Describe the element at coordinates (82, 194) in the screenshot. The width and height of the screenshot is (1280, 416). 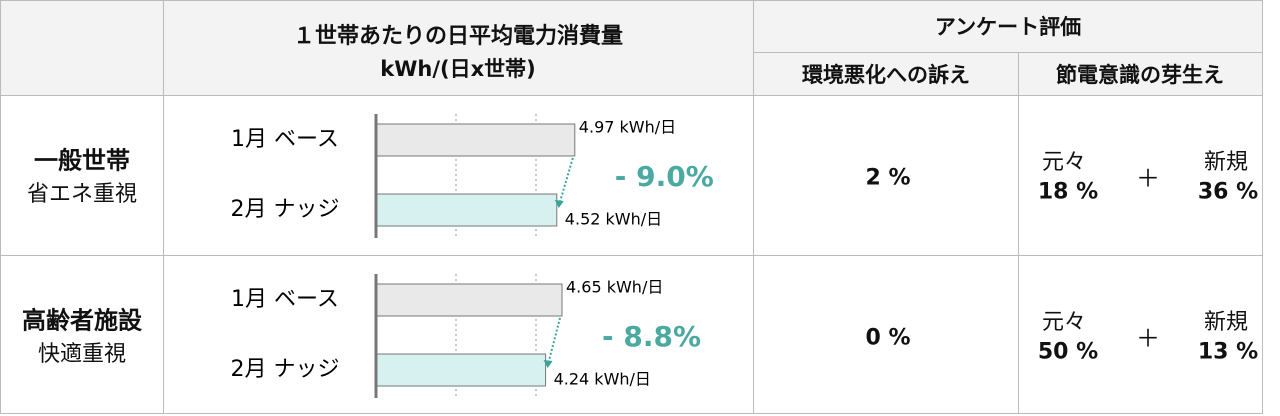
I see `row-subtitle: 省エネ重視` at that location.